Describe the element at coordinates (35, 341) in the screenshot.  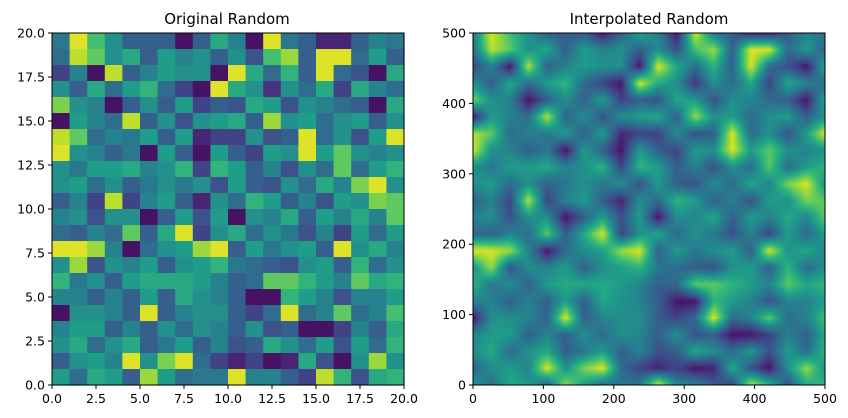
I see `y-tick-label: 2.5` at that location.